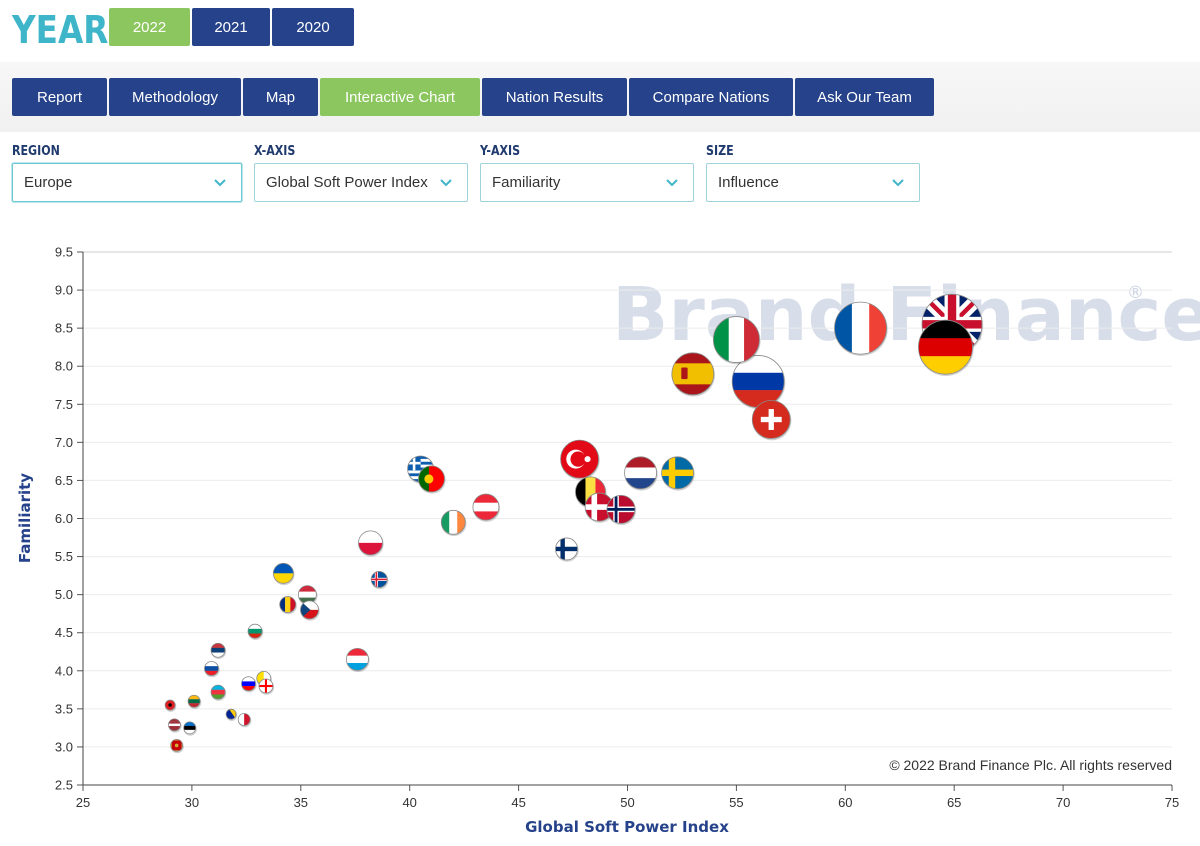 The image size is (1200, 846). I want to click on data-point-sweden, so click(678, 473).